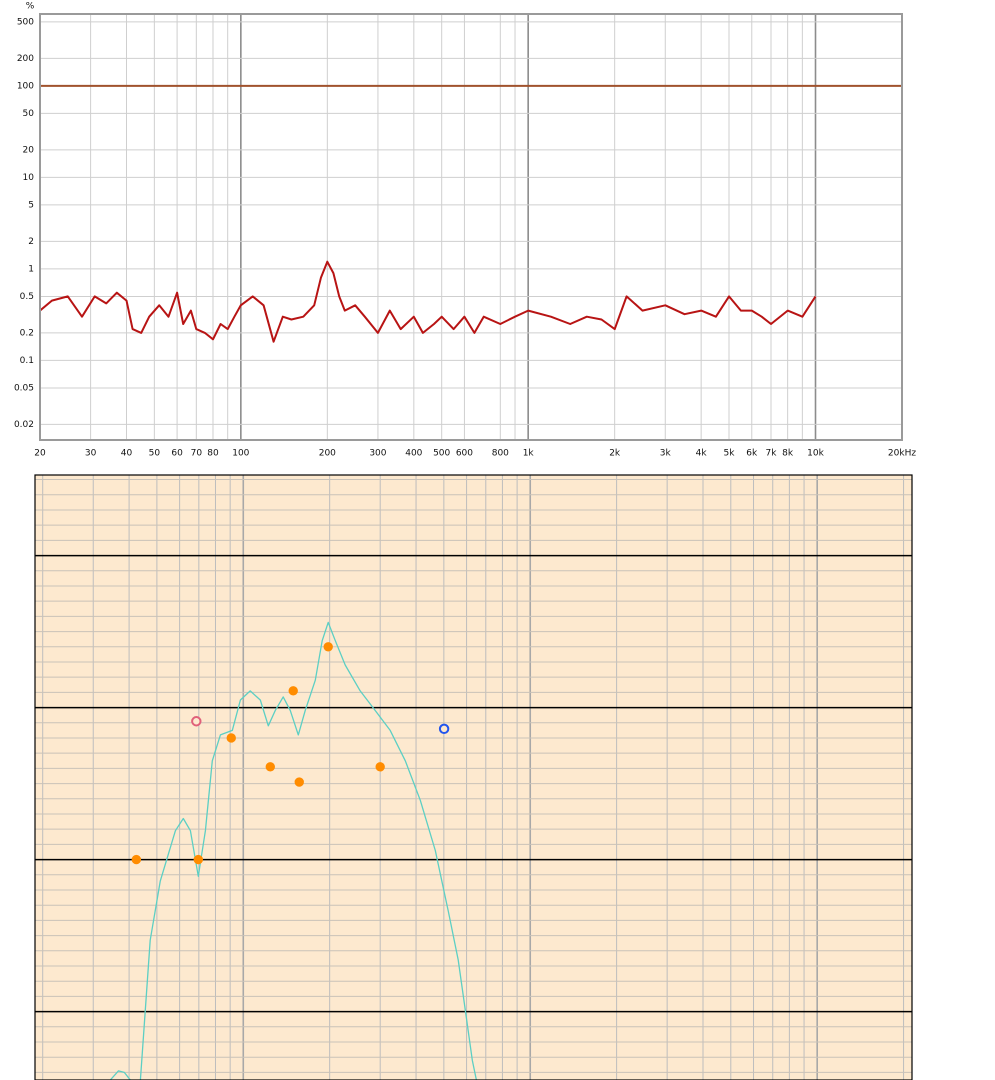  What do you see at coordinates (772, 454) in the screenshot?
I see `x-tick-label: 7k` at bounding box center [772, 454].